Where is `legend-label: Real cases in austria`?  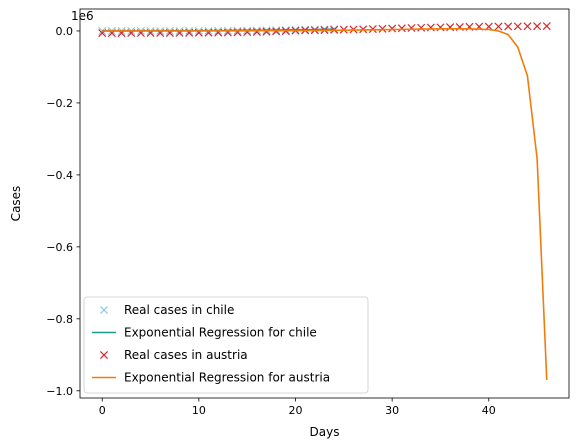 legend-label: Real cases in austria is located at coordinates (186, 355).